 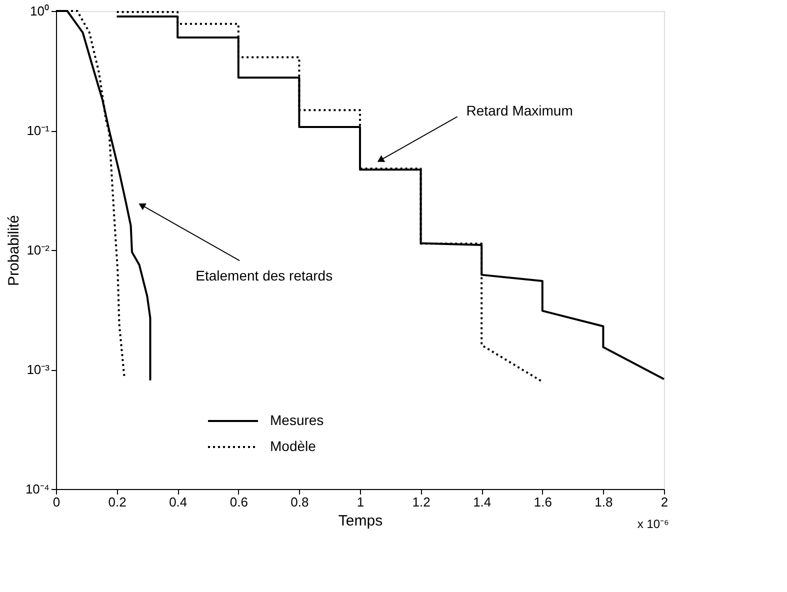 I want to click on y-tick-label: 10⁻², so click(x=38, y=250).